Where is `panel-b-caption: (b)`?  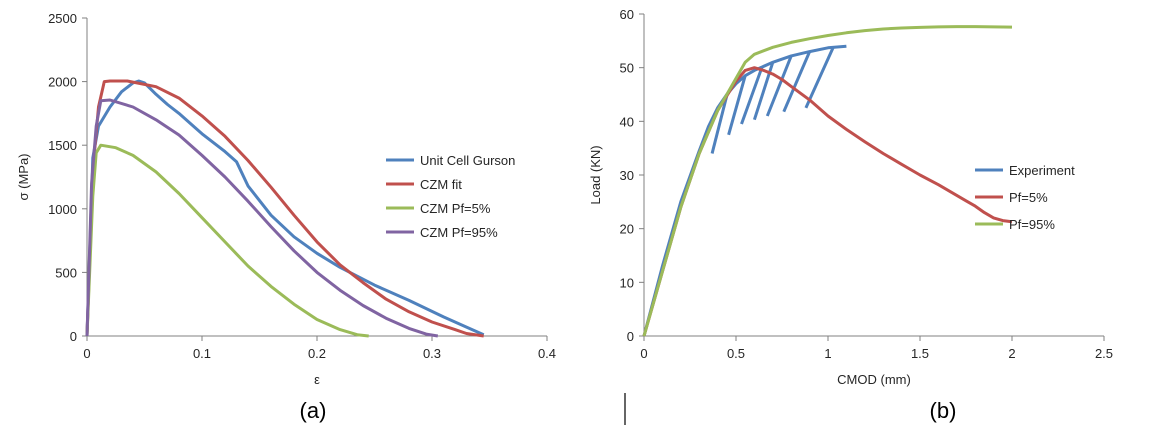 panel-b-caption: (b) is located at coordinates (943, 410).